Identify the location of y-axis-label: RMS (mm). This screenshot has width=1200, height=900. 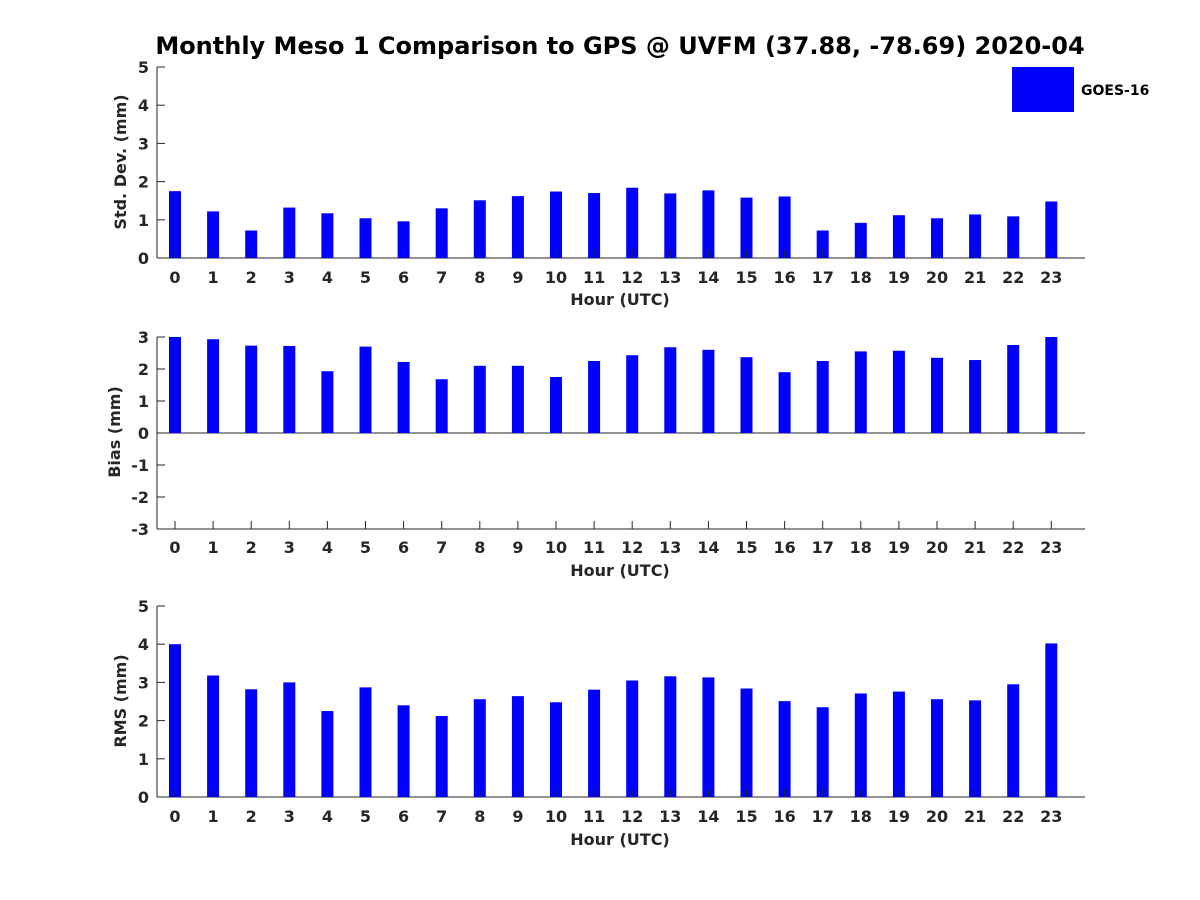
(120, 700).